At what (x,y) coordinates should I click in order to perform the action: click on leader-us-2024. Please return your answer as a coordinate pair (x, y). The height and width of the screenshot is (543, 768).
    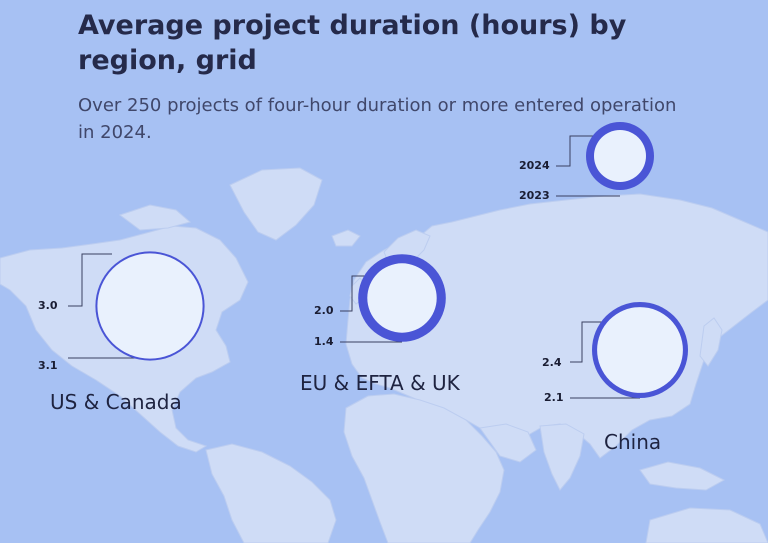
    Looking at the image, I should click on (90, 280).